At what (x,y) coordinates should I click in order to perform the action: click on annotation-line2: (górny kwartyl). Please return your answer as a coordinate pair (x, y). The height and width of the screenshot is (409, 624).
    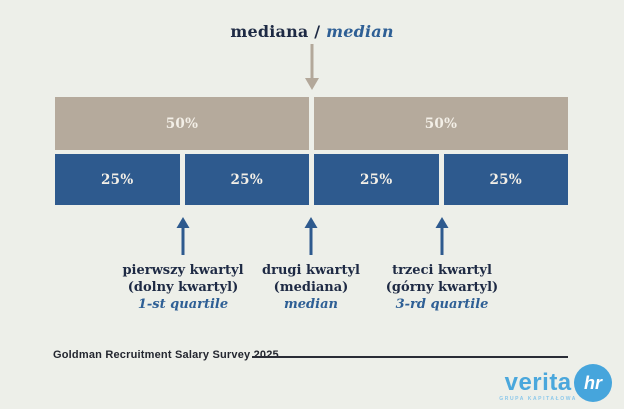
    Looking at the image, I should click on (442, 287).